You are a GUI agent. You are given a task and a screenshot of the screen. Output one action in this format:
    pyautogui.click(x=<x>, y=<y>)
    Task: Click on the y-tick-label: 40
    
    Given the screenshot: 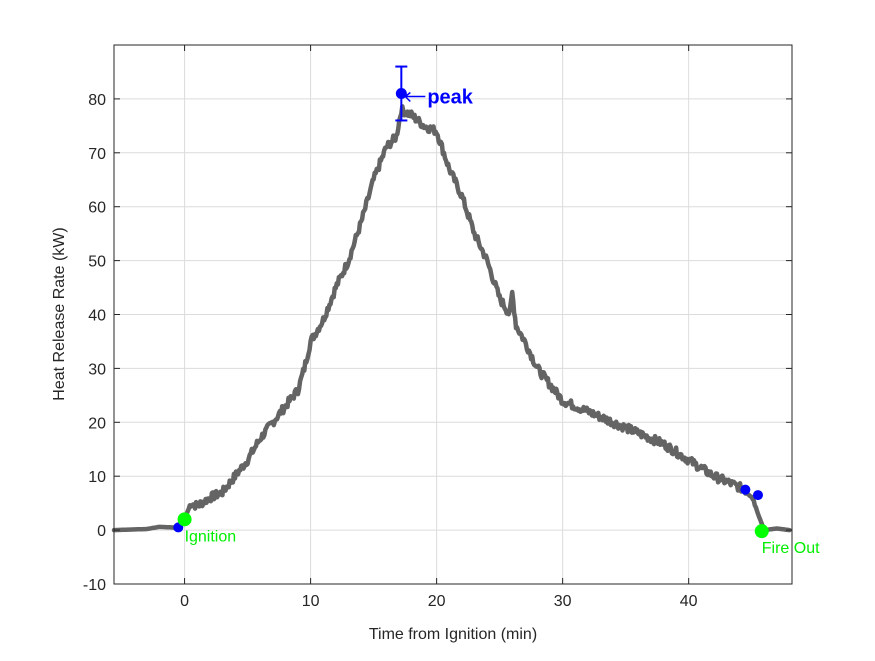 What is the action you would take?
    pyautogui.click(x=97, y=316)
    